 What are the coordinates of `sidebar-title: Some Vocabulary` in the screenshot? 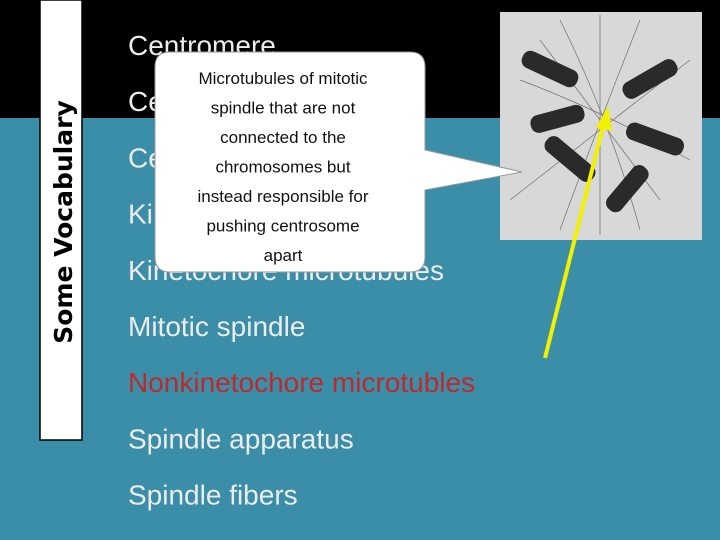 It's located at (63, 222).